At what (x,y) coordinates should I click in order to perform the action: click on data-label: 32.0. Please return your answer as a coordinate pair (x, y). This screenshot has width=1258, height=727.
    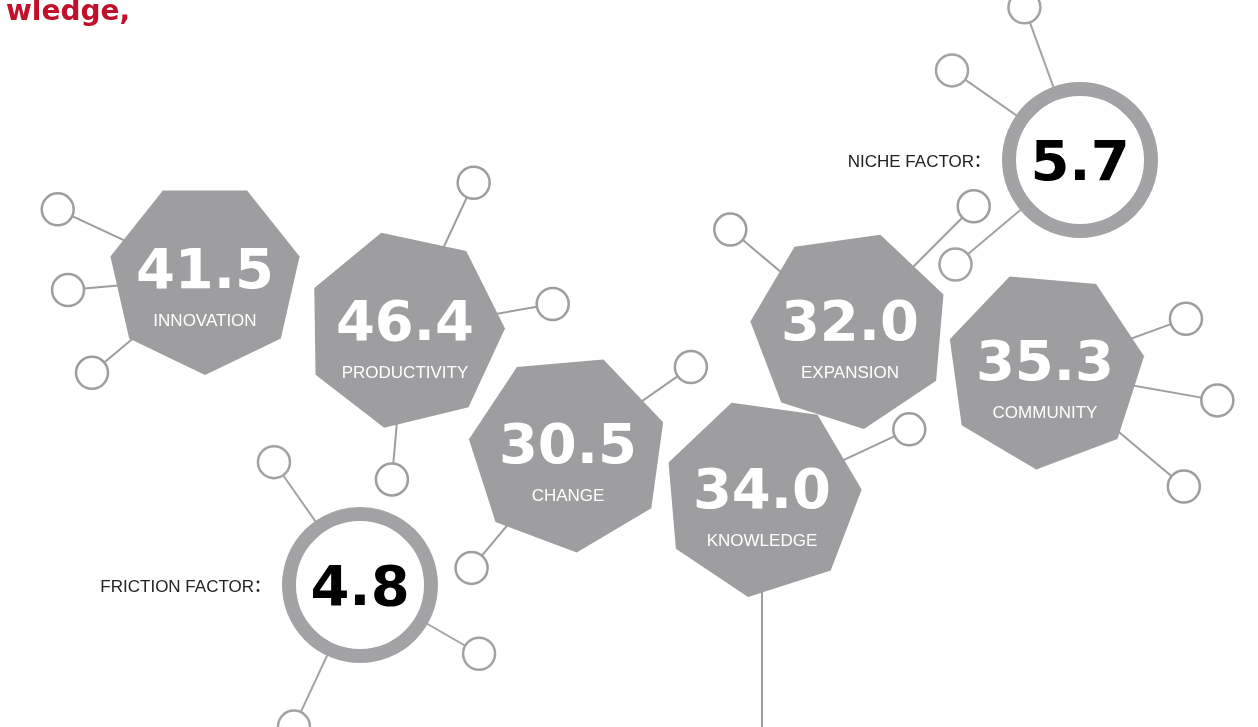
    Looking at the image, I should click on (850, 320).